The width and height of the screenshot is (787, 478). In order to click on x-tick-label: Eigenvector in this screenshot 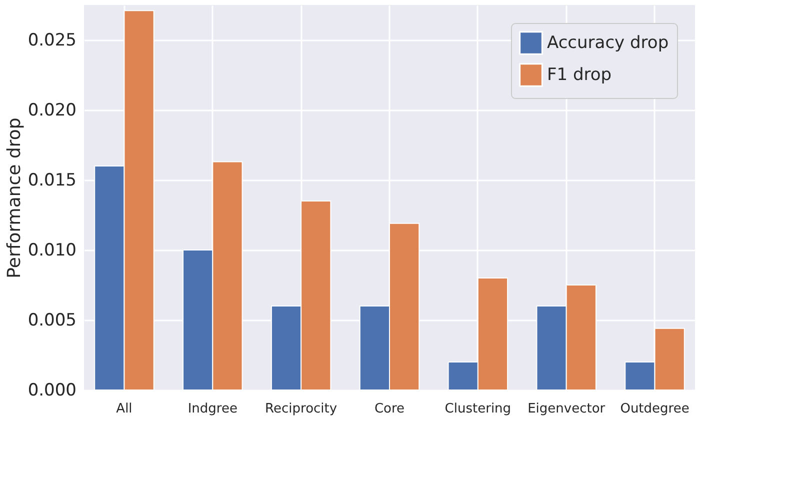, I will do `click(567, 409)`.